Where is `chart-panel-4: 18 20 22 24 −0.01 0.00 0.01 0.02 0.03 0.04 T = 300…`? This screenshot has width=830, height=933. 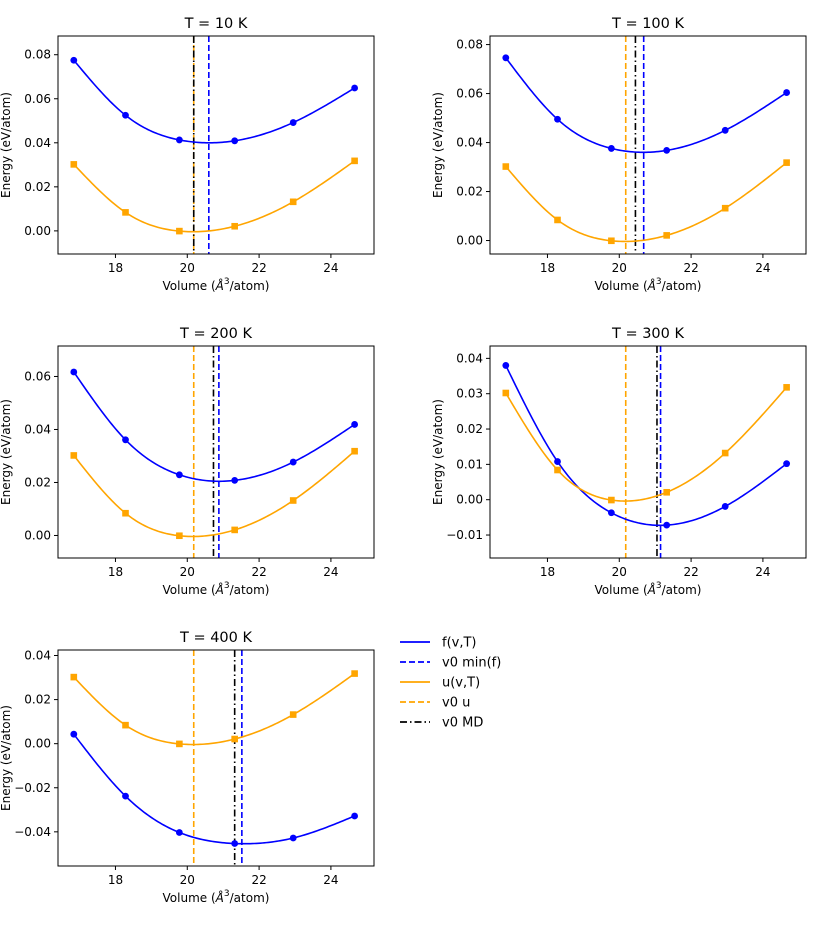
chart-panel-4: 18 20 22 24 −0.01 0.00 0.01 0.02 0.03 0.04 T = 300… is located at coordinates (619, 461).